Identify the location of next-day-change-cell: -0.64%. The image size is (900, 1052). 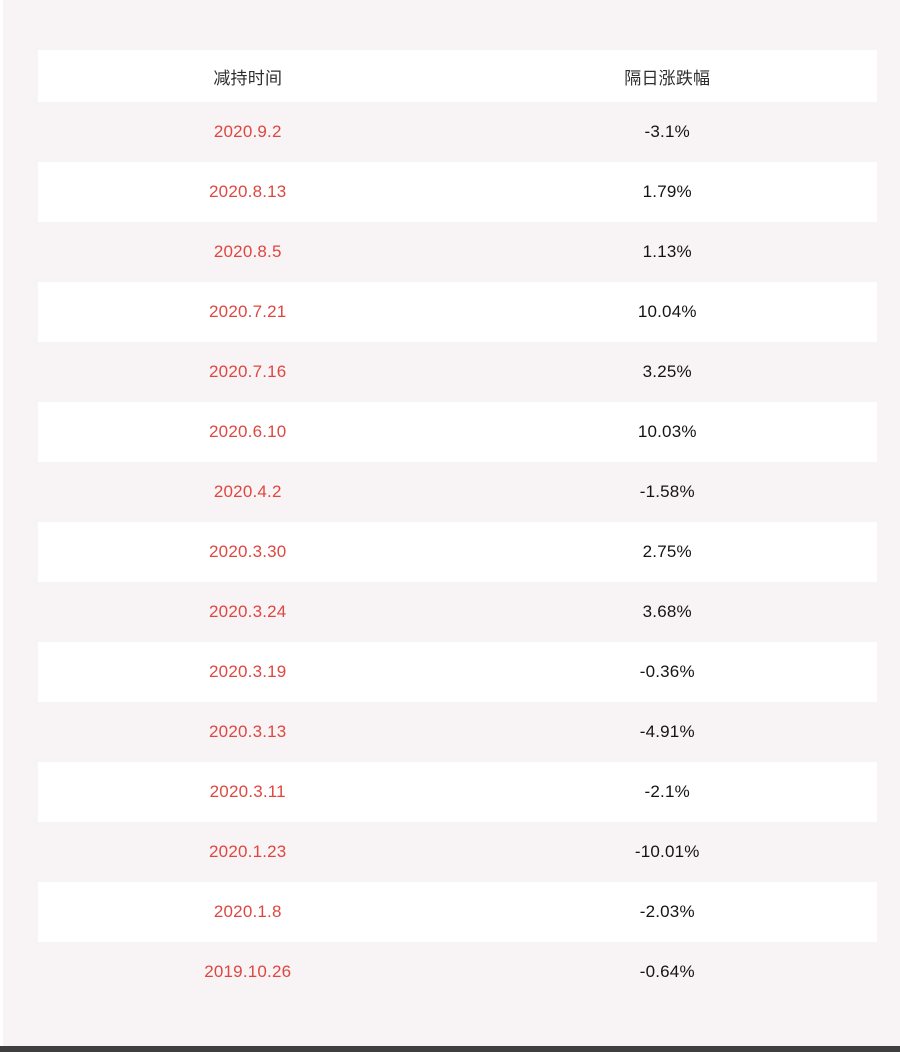
(667, 971).